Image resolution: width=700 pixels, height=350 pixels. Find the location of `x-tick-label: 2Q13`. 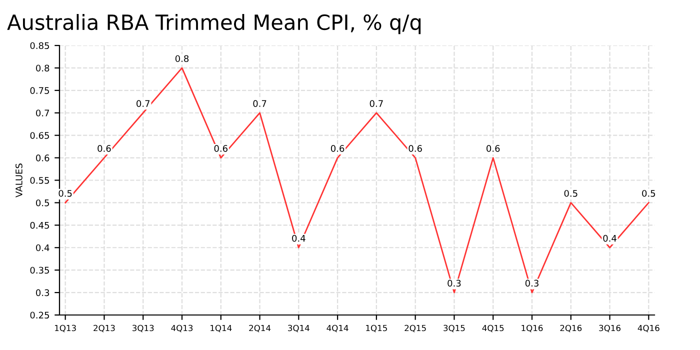

x-tick-label: 2Q13 is located at coordinates (104, 328).